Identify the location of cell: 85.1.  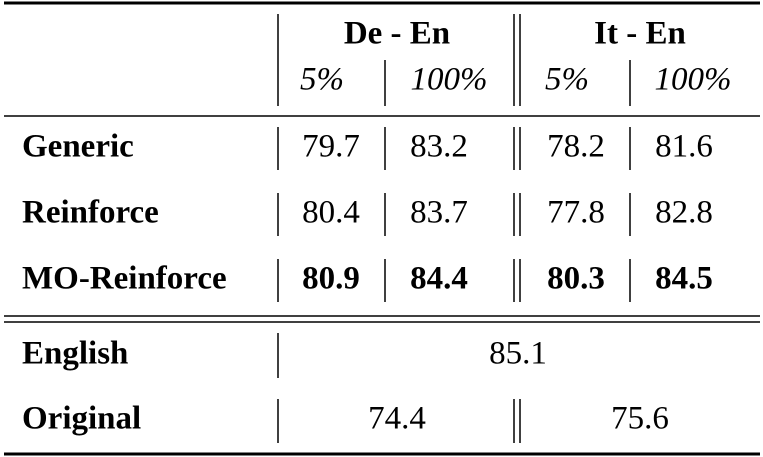
(518, 354).